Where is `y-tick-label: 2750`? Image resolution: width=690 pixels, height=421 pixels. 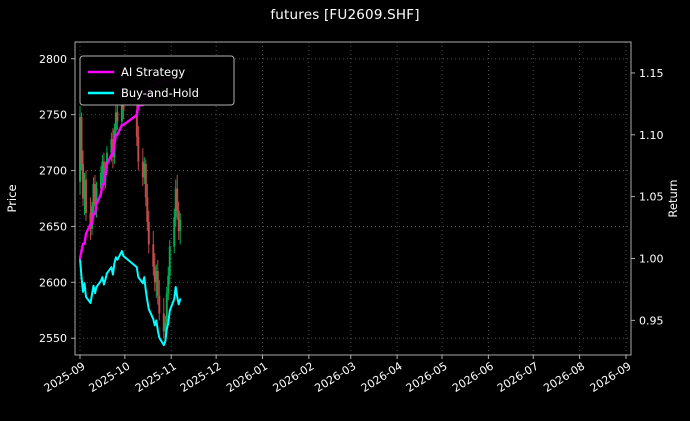 y-tick-label: 2750 is located at coordinates (53, 115).